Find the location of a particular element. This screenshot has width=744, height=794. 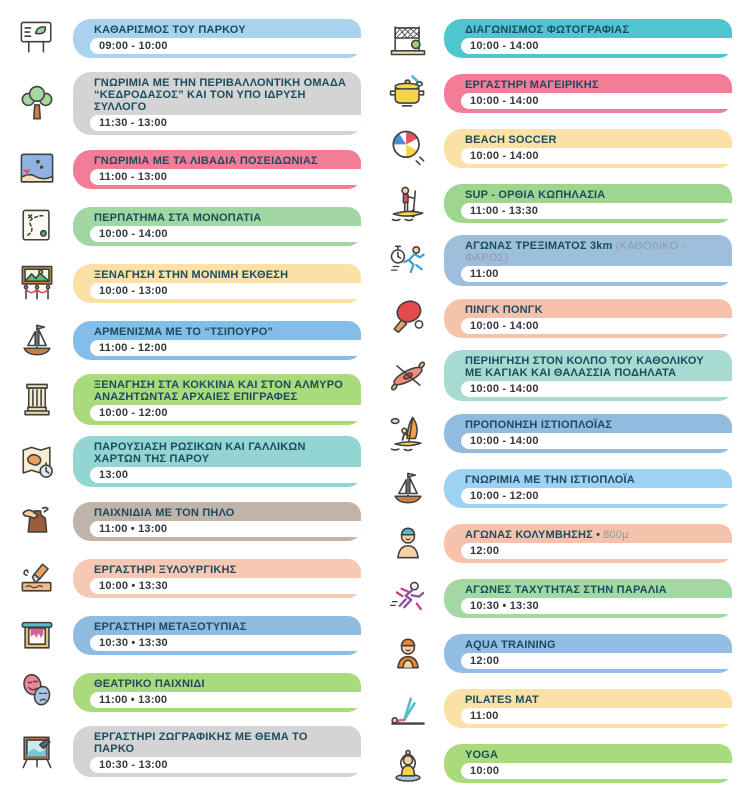

activity-title: ΑΡΜΕΝΙΣΜΑ ΜΕ ΤΟ “ΤΣΙΠΟΥΡΟ” is located at coordinates (184, 331).